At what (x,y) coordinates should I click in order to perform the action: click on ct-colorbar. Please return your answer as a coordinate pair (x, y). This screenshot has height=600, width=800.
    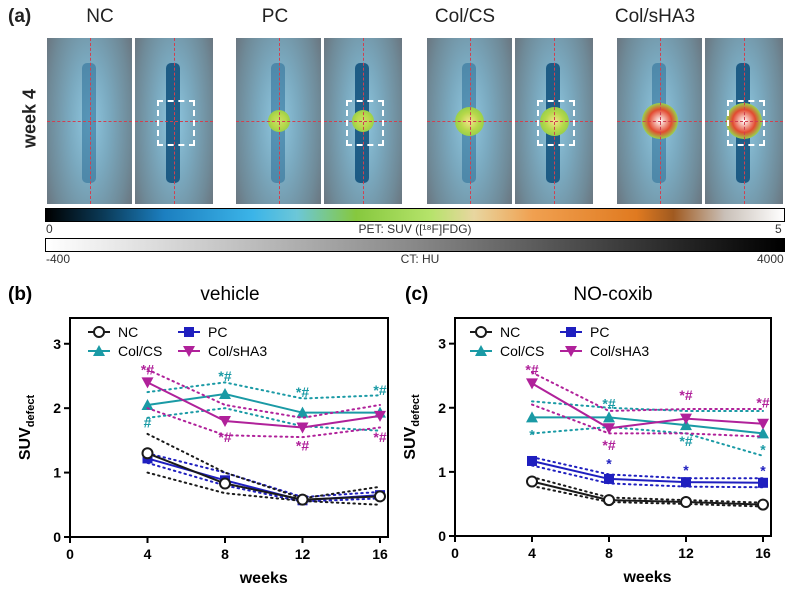
    Looking at the image, I should click on (415, 245).